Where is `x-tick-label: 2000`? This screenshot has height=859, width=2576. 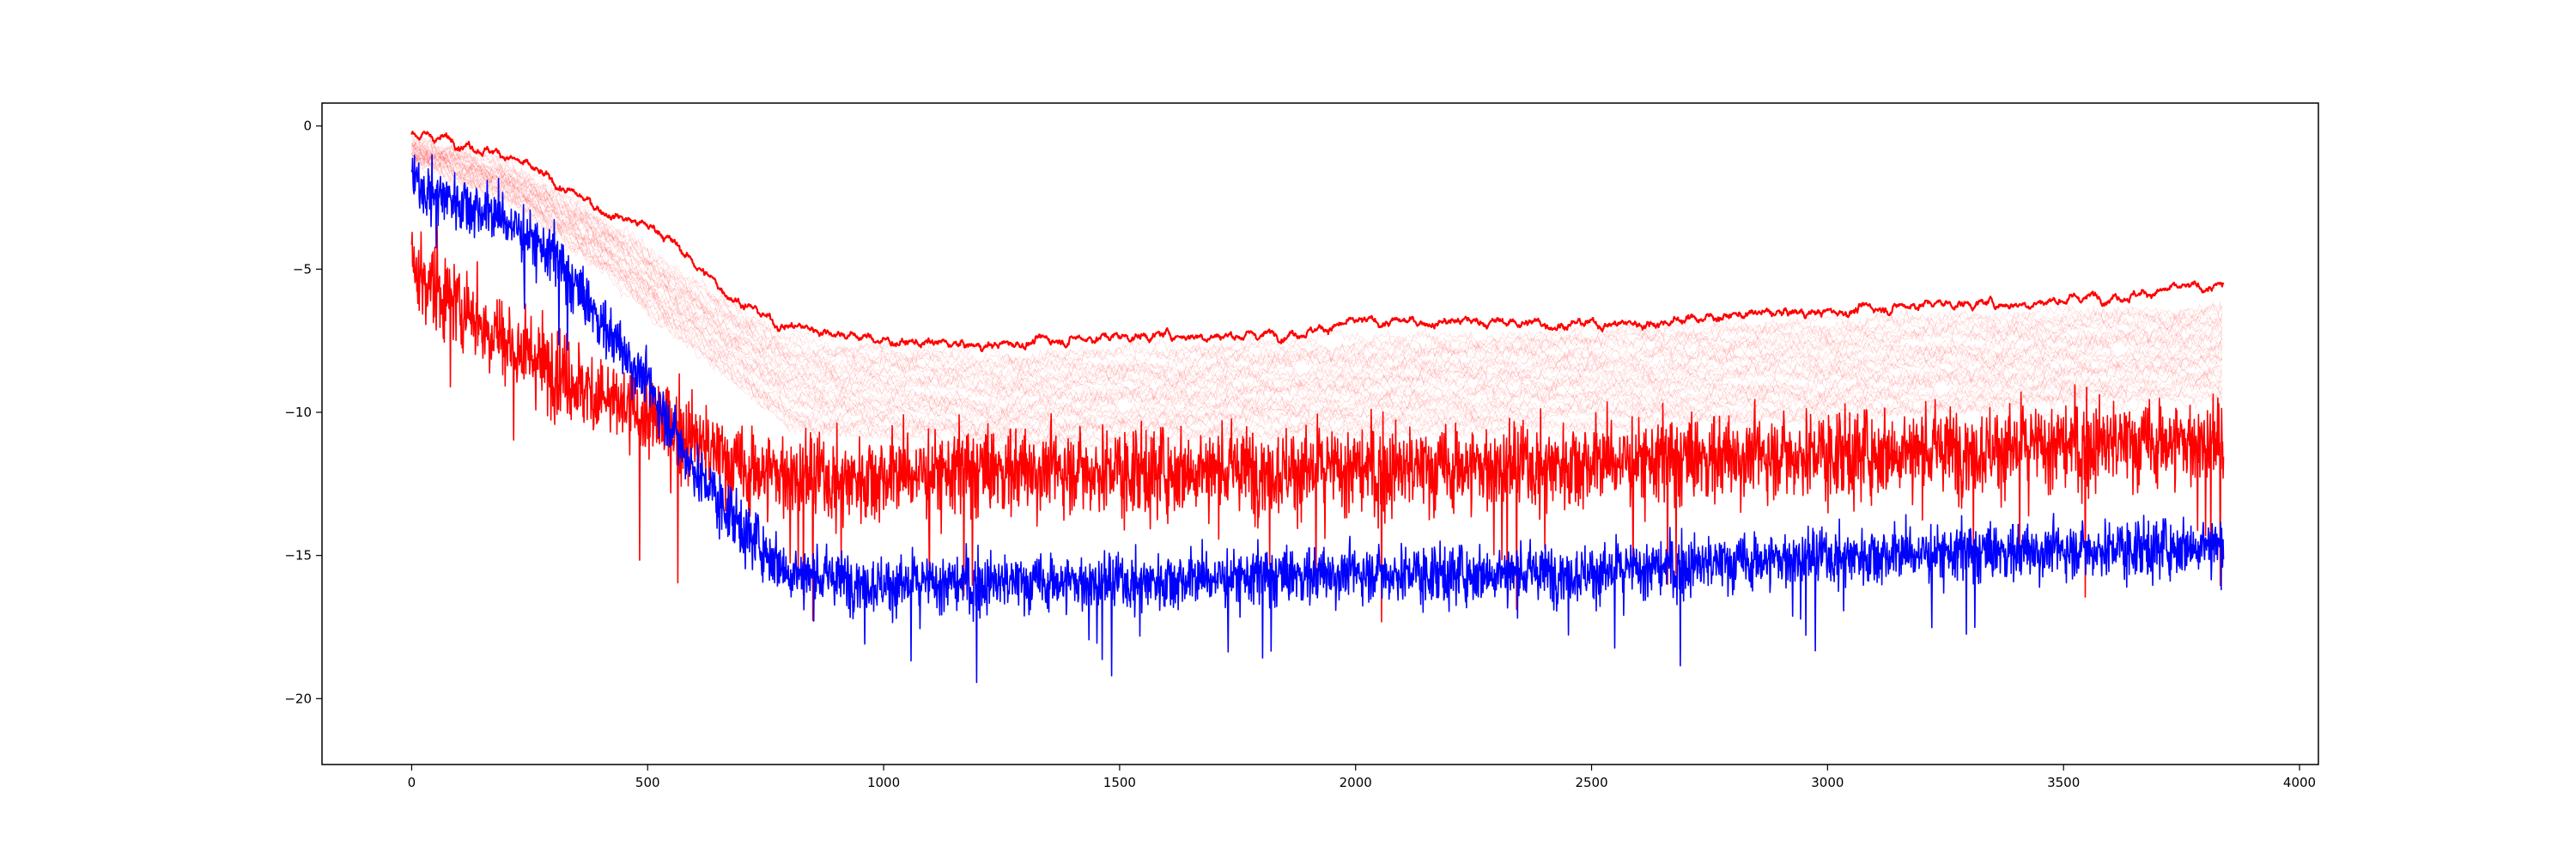
x-tick-label: 2000 is located at coordinates (1356, 783).